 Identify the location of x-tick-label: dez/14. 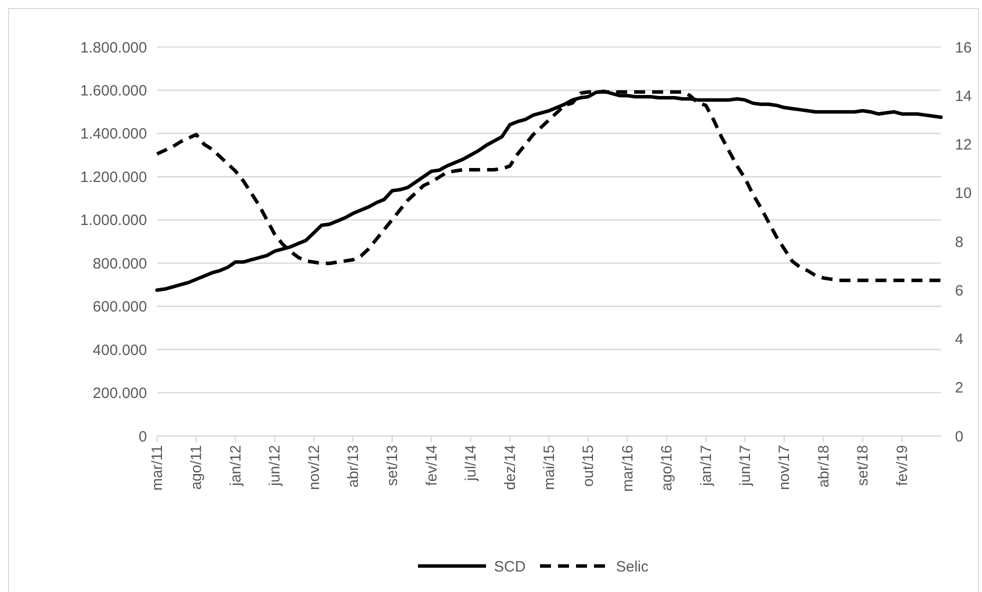
(510, 467).